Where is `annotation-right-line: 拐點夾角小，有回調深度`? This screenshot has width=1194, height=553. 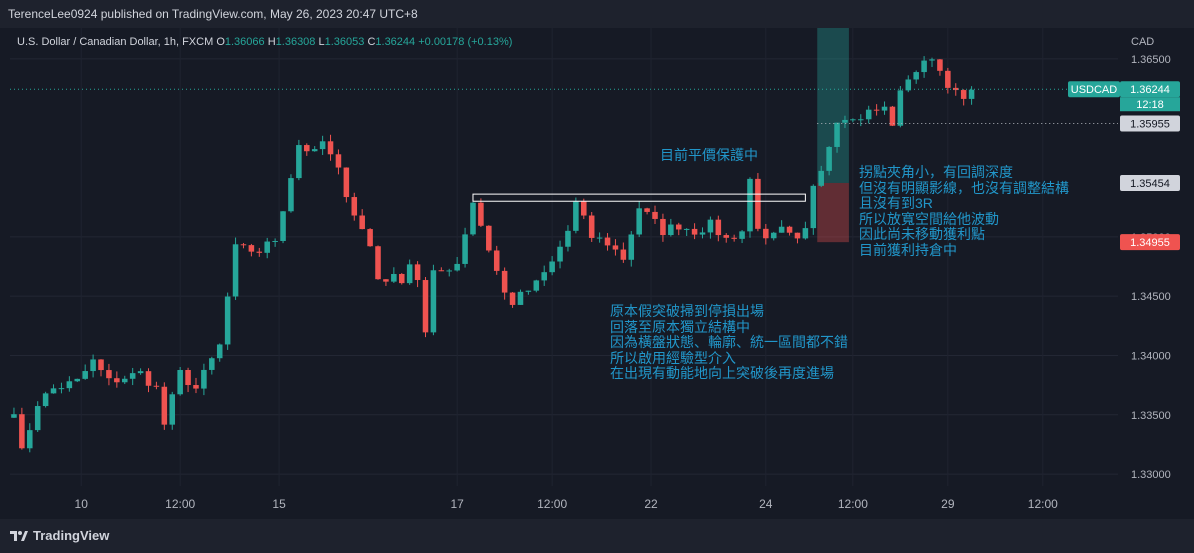
annotation-right-line: 拐點夾角小，有回調深度 is located at coordinates (936, 172).